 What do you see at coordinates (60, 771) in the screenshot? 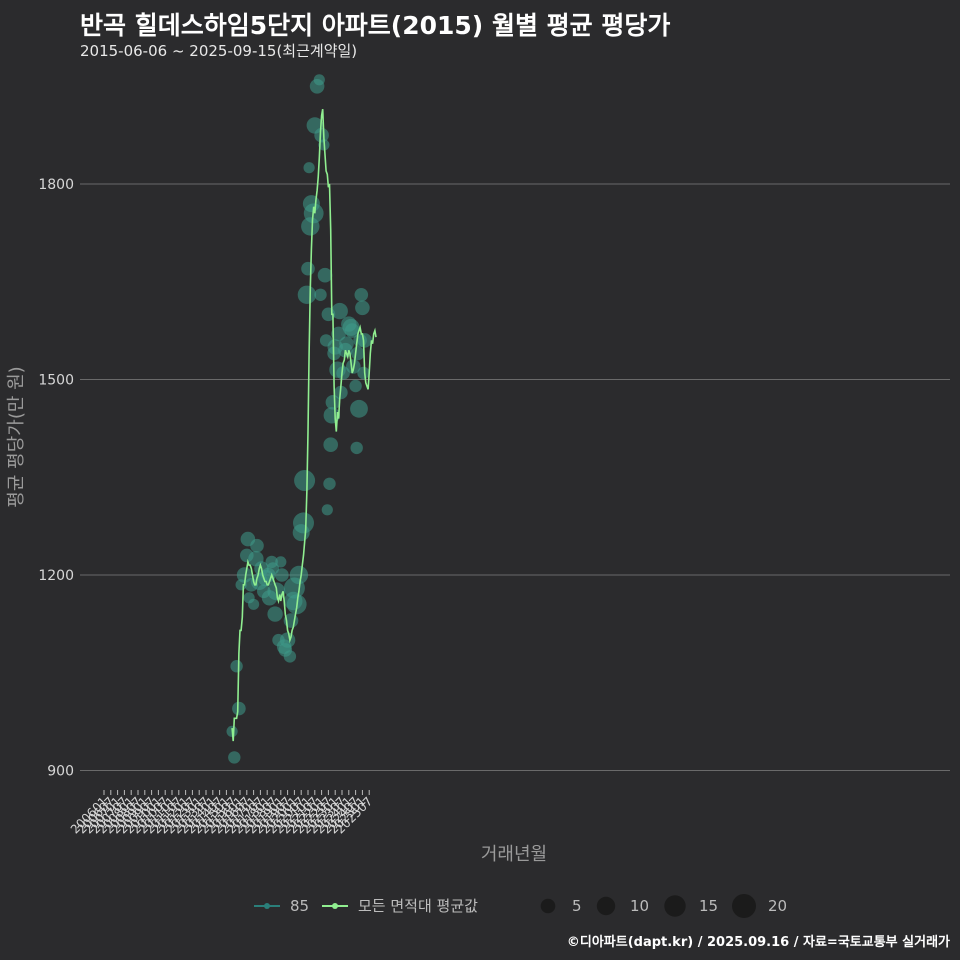
I see `y-tick-label: 900` at bounding box center [60, 771].